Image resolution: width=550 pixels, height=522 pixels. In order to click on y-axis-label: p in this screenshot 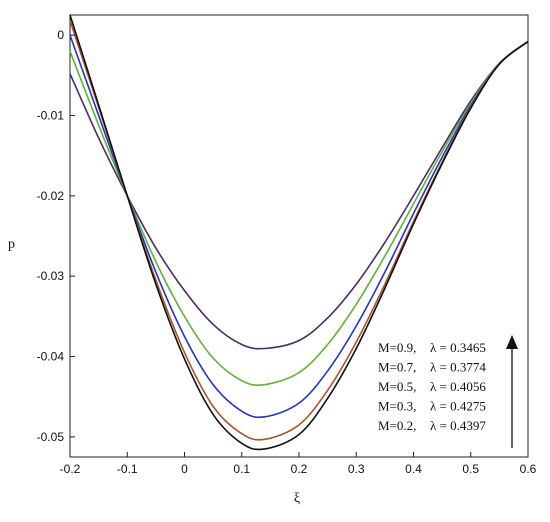, I will do `click(11, 244)`.